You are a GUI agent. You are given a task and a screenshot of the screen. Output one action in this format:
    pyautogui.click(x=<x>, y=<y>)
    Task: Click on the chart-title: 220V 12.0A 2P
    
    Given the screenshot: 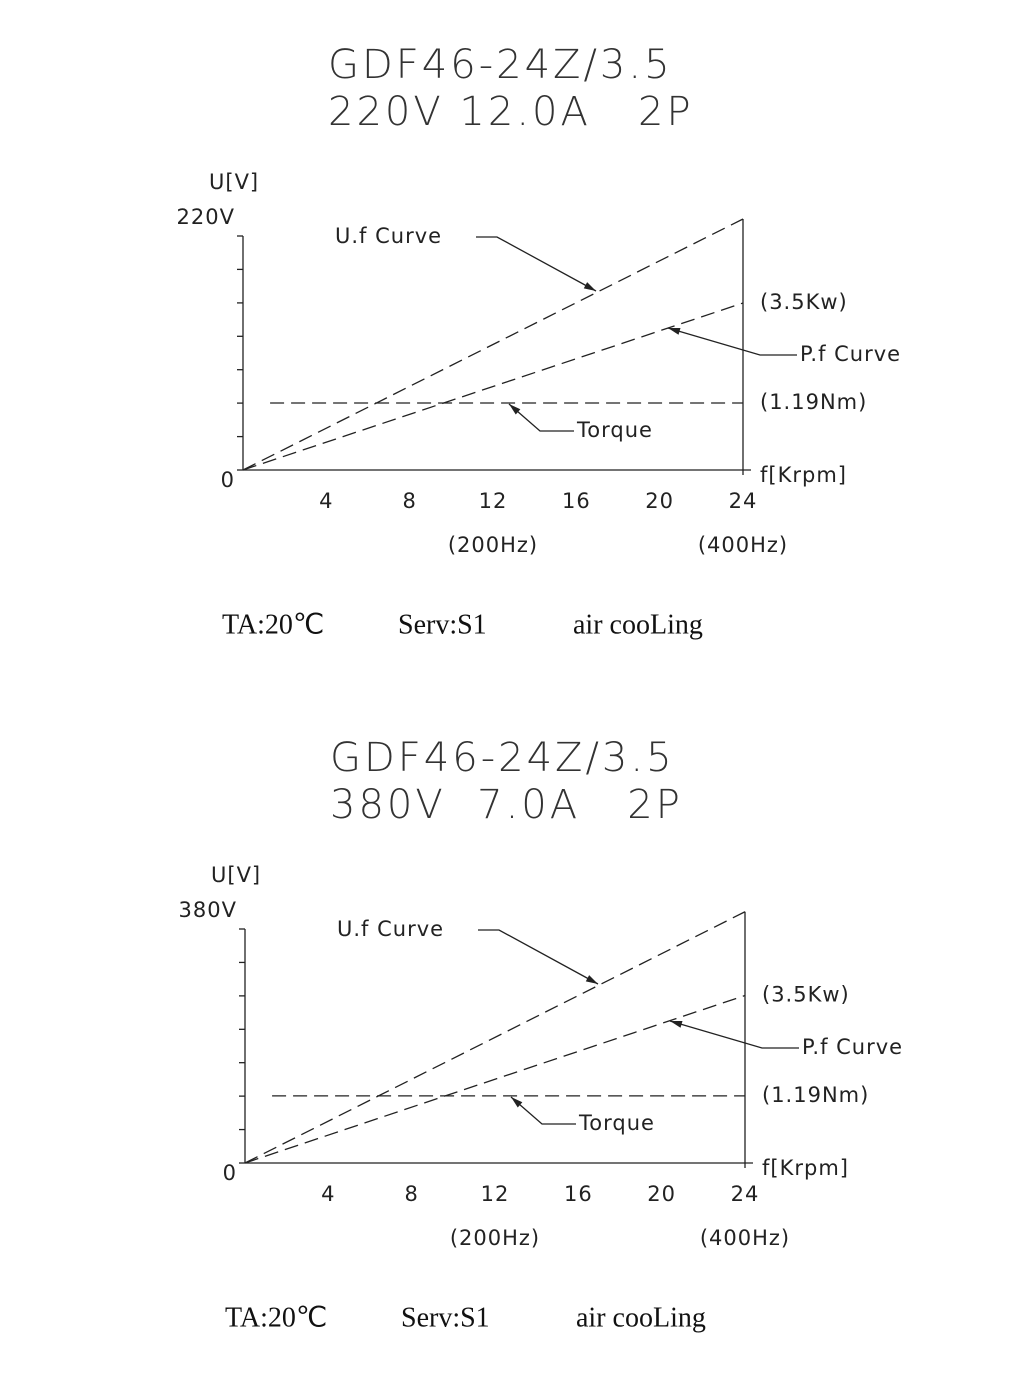 What is the action you would take?
    pyautogui.click(x=511, y=112)
    